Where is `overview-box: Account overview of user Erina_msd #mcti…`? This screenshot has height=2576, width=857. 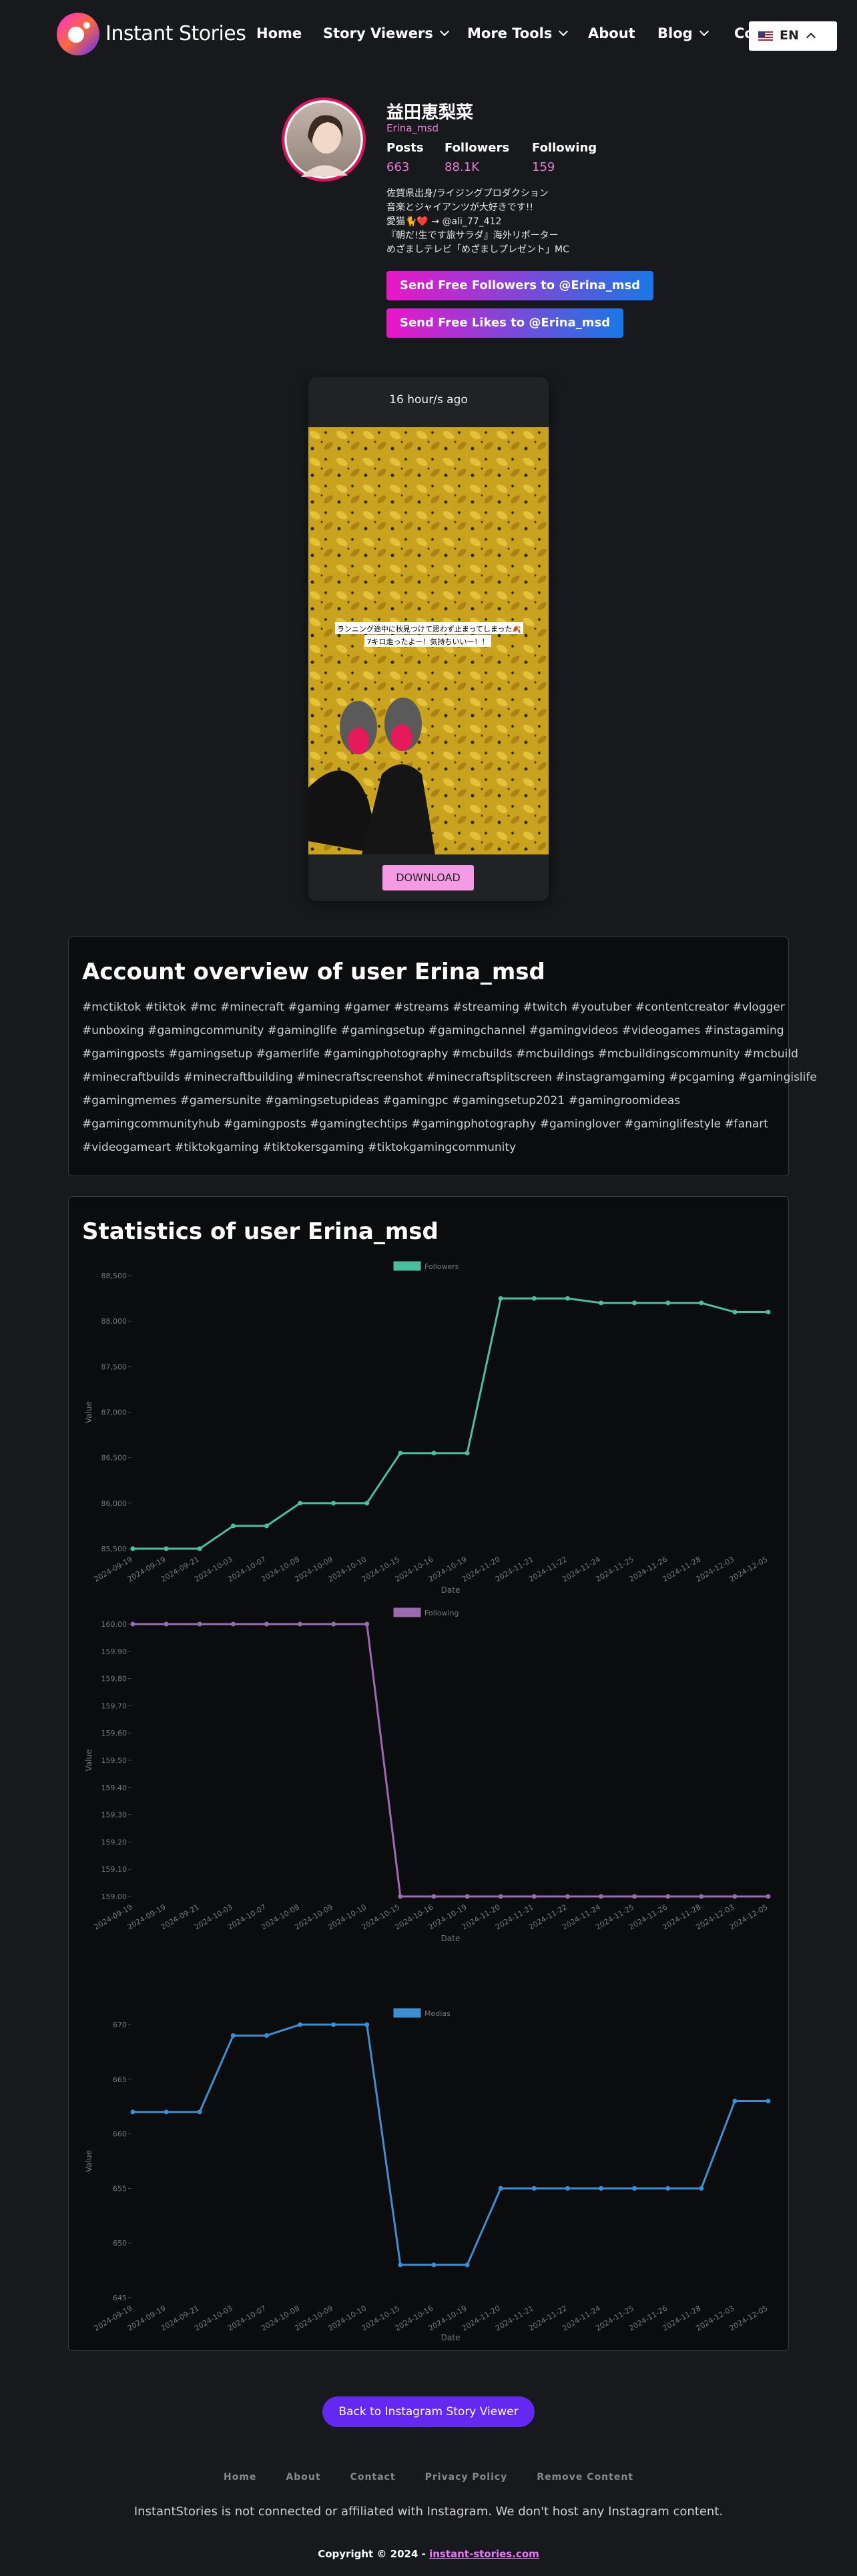
overview-box: Account overview of user Erina_msd #mcti… is located at coordinates (443, 1056).